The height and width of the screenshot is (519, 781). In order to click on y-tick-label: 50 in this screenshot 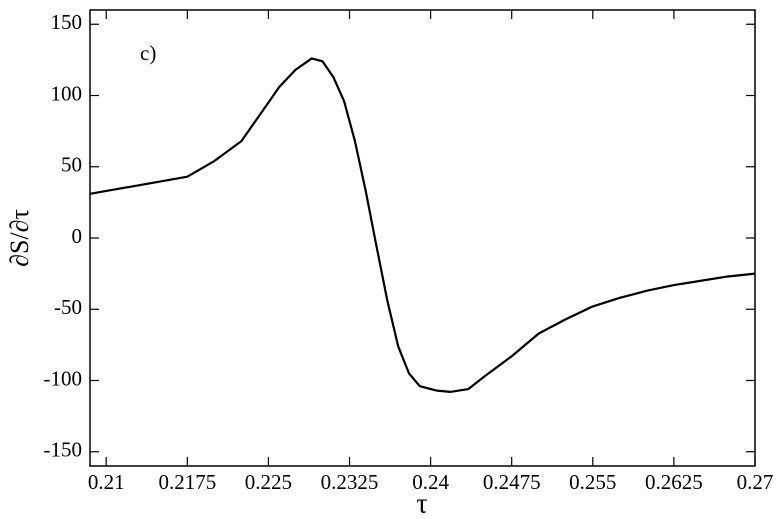, I will do `click(71, 165)`.